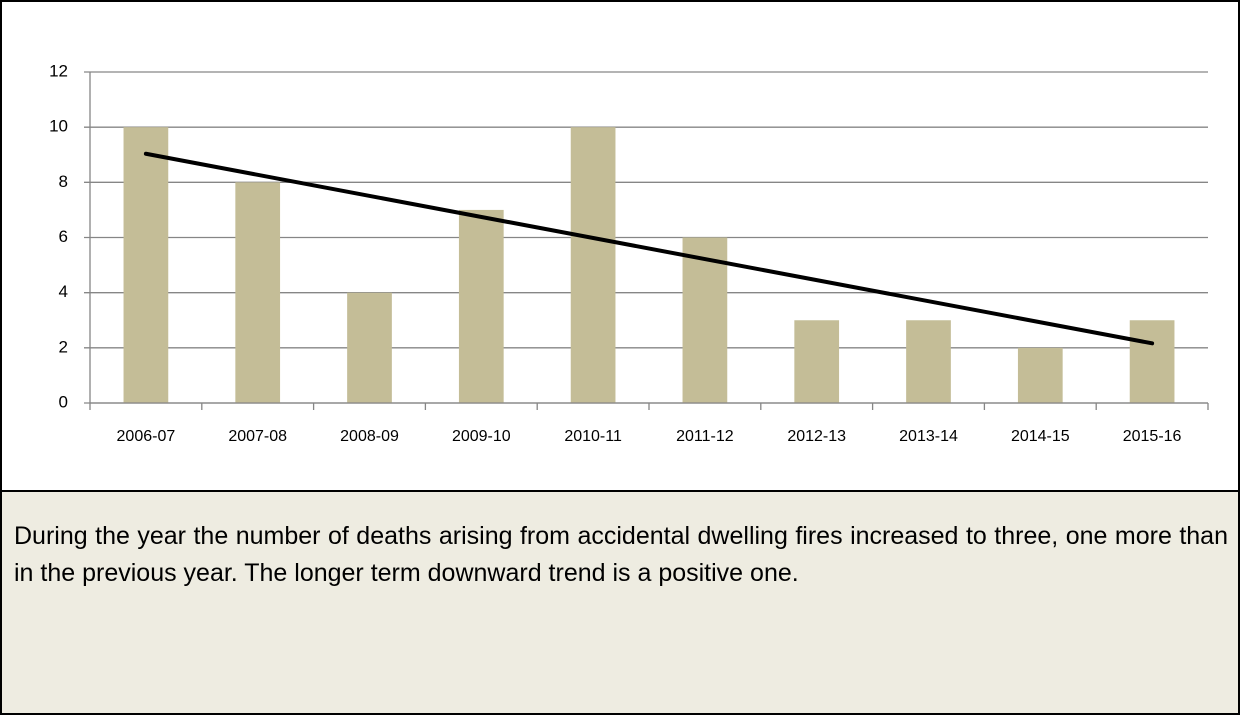 The image size is (1240, 715). What do you see at coordinates (1040, 436) in the screenshot?
I see `x-tick-label: 2014-15` at bounding box center [1040, 436].